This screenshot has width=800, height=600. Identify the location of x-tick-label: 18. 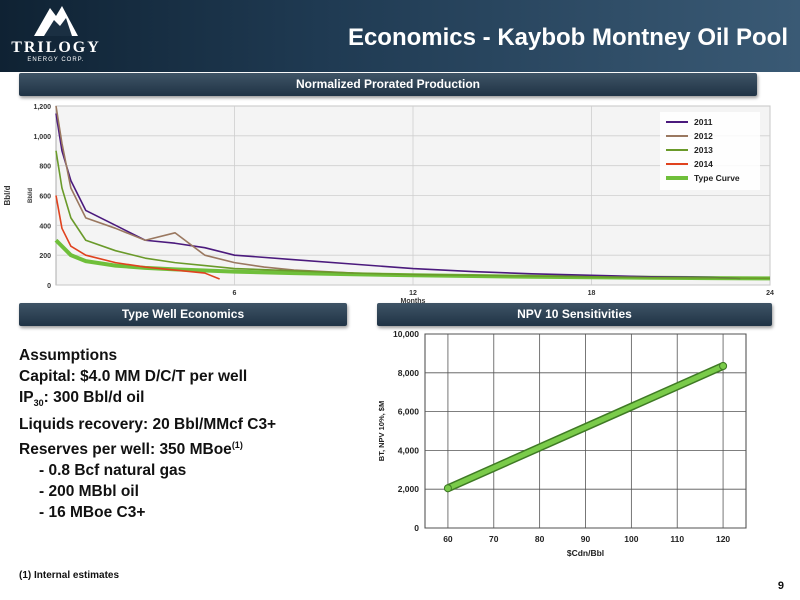
(592, 293).